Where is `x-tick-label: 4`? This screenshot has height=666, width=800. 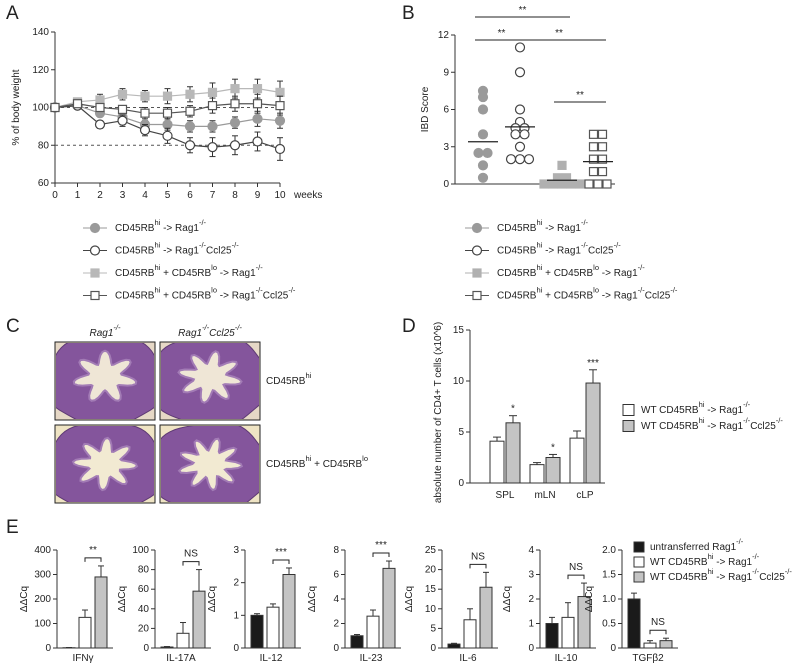 x-tick-label: 4 is located at coordinates (145, 195).